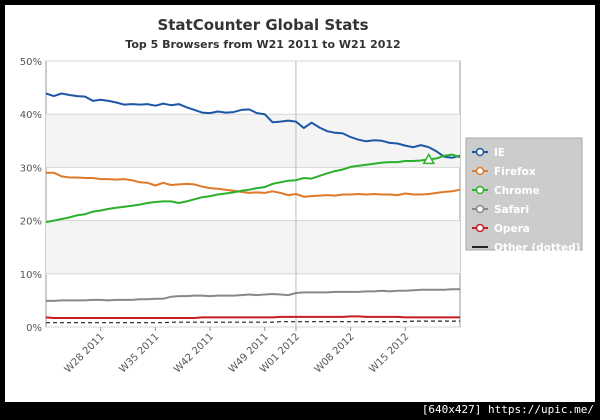 The image size is (600, 420). I want to click on x-tick-label: W42 2011, so click(194, 353).